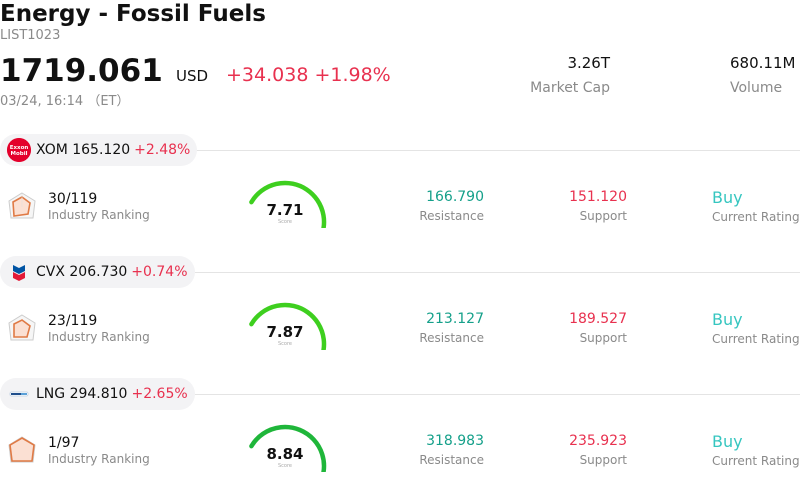 The image size is (800, 488). I want to click on stock-chip-xom: Exxon Mobil XOM 165.120 +2.48%, so click(99, 150).